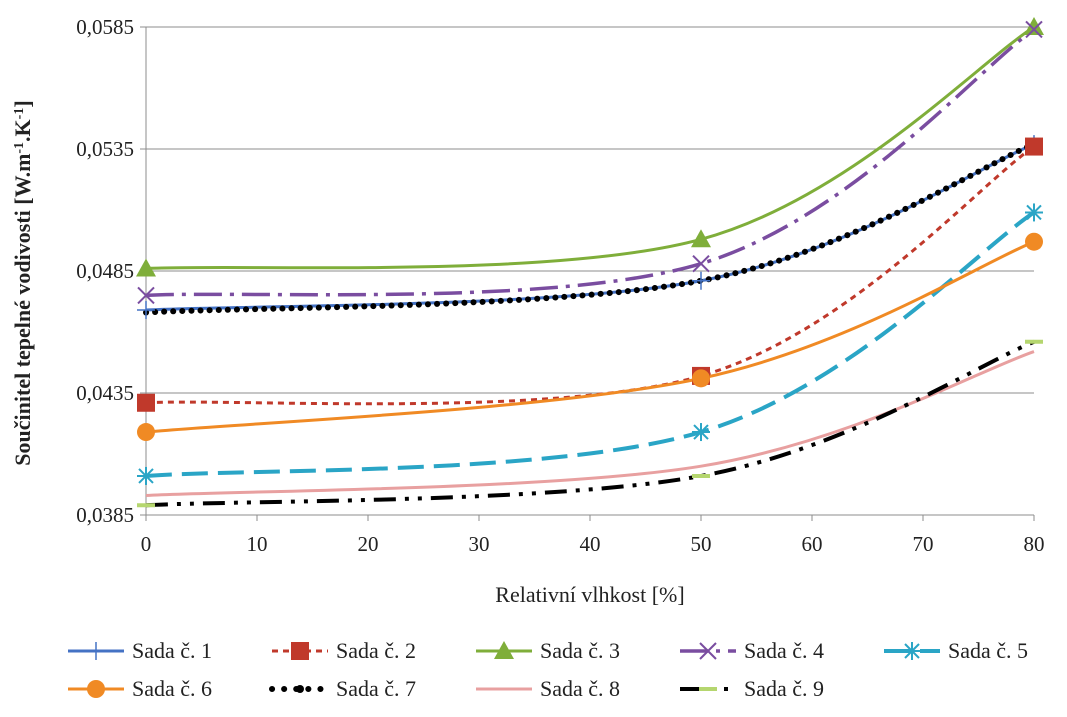 The height and width of the screenshot is (717, 1067). What do you see at coordinates (22, 282) in the screenshot?
I see `y-axis-title: Součinitel tepelné vodivosti [W.m-1.K-1]` at bounding box center [22, 282].